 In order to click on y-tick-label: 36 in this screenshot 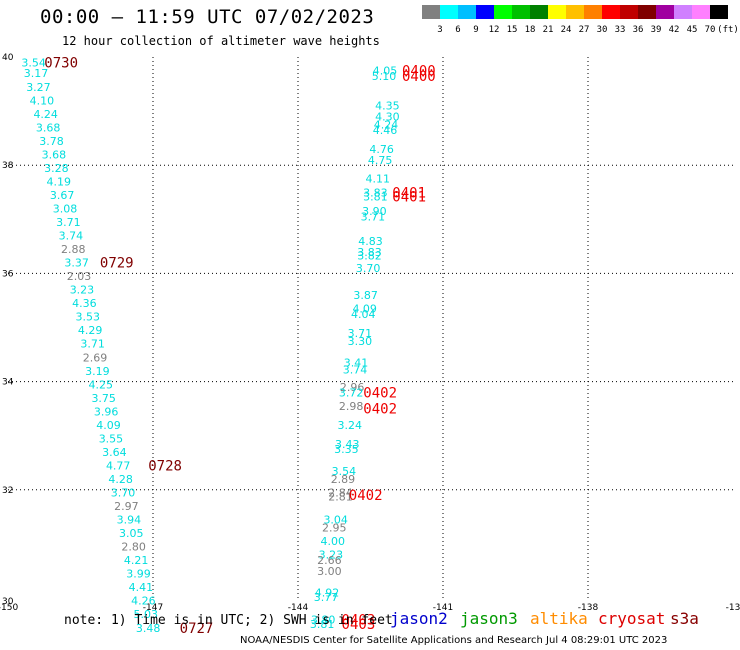, I will do `click(8, 274)`.